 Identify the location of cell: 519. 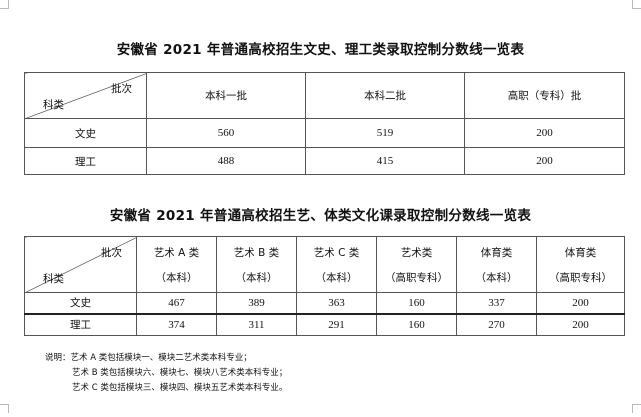
(385, 133).